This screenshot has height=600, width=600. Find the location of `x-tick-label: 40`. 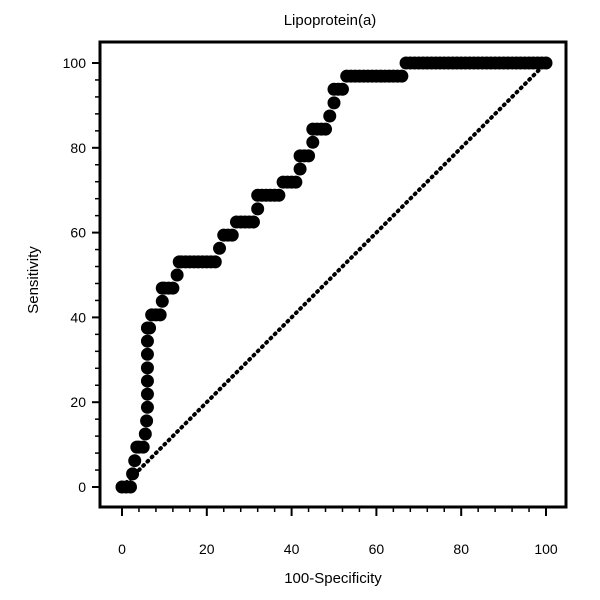

x-tick-label: 40 is located at coordinates (292, 549).